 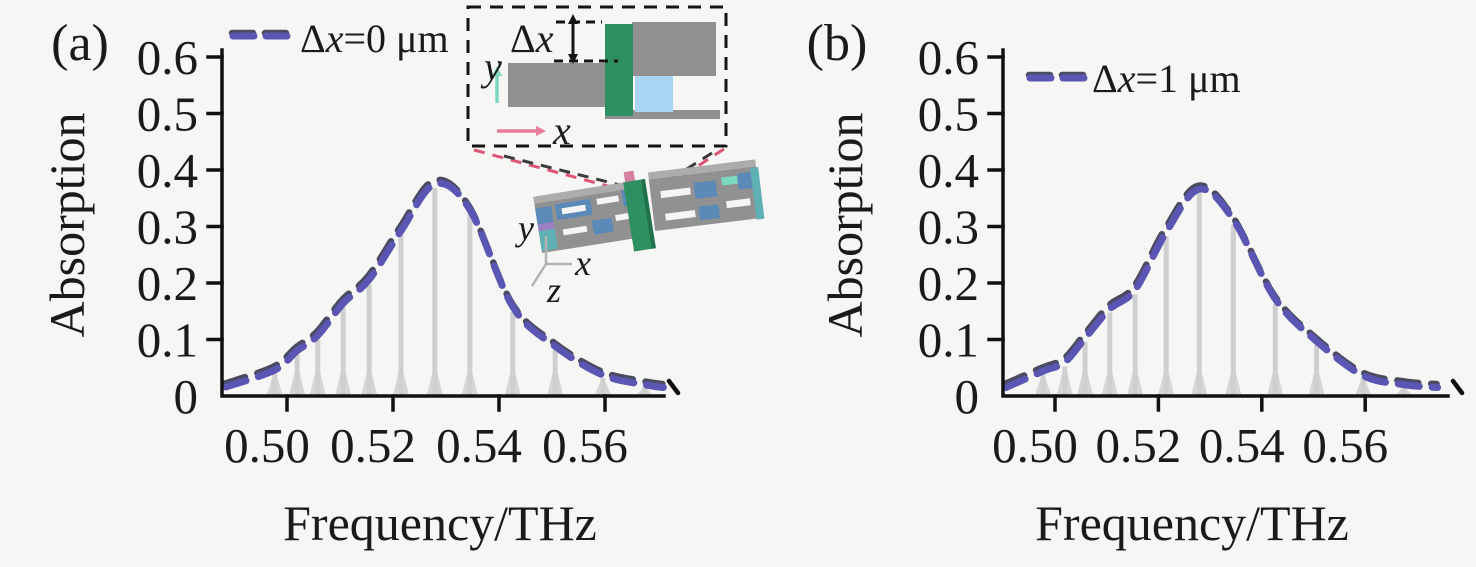 I want to click on device-axes: y x z, so click(x=553, y=259).